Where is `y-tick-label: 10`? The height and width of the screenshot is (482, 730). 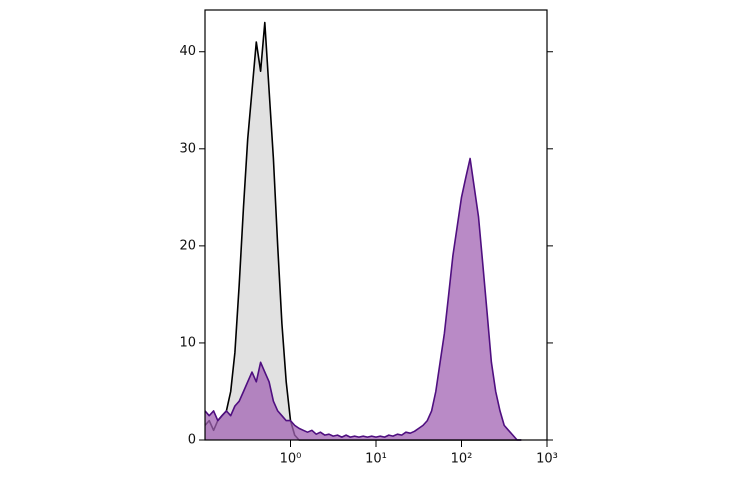
y-tick-label: 10 is located at coordinates (187, 342).